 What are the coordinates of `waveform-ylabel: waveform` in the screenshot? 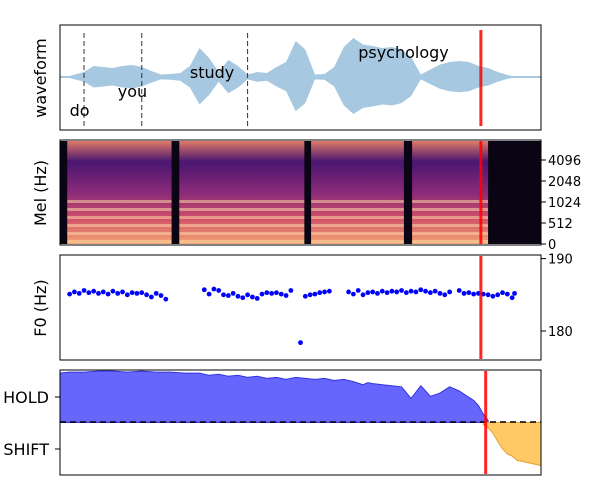 It's located at (40, 78).